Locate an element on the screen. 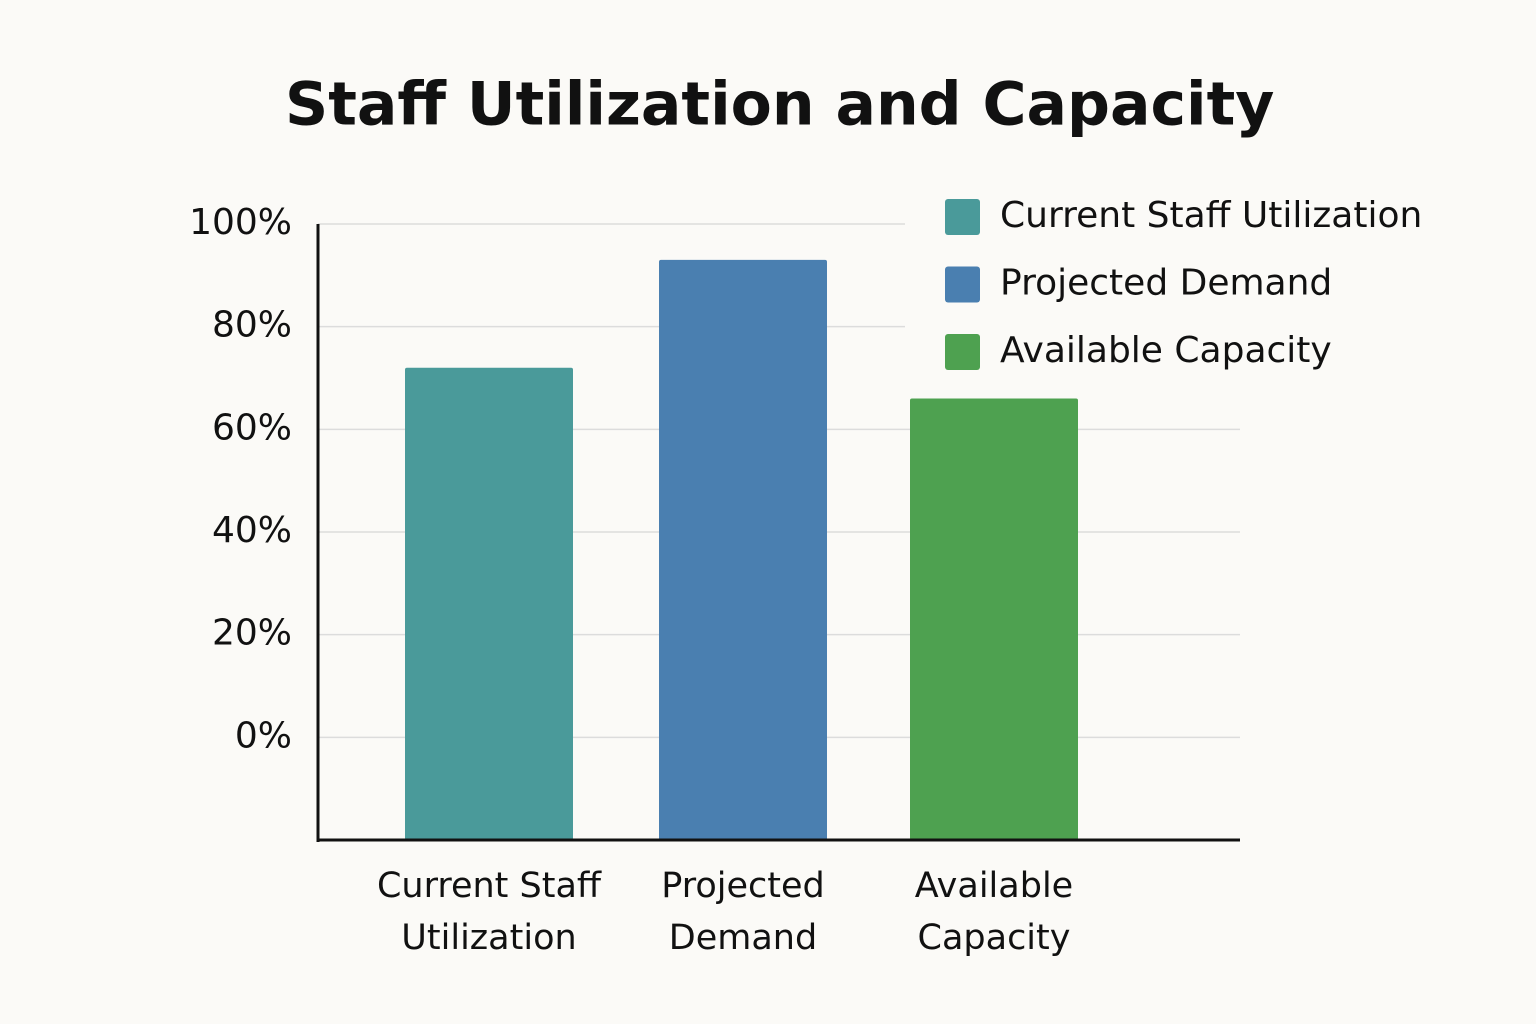  y-tick-label: 0% is located at coordinates (263, 735).